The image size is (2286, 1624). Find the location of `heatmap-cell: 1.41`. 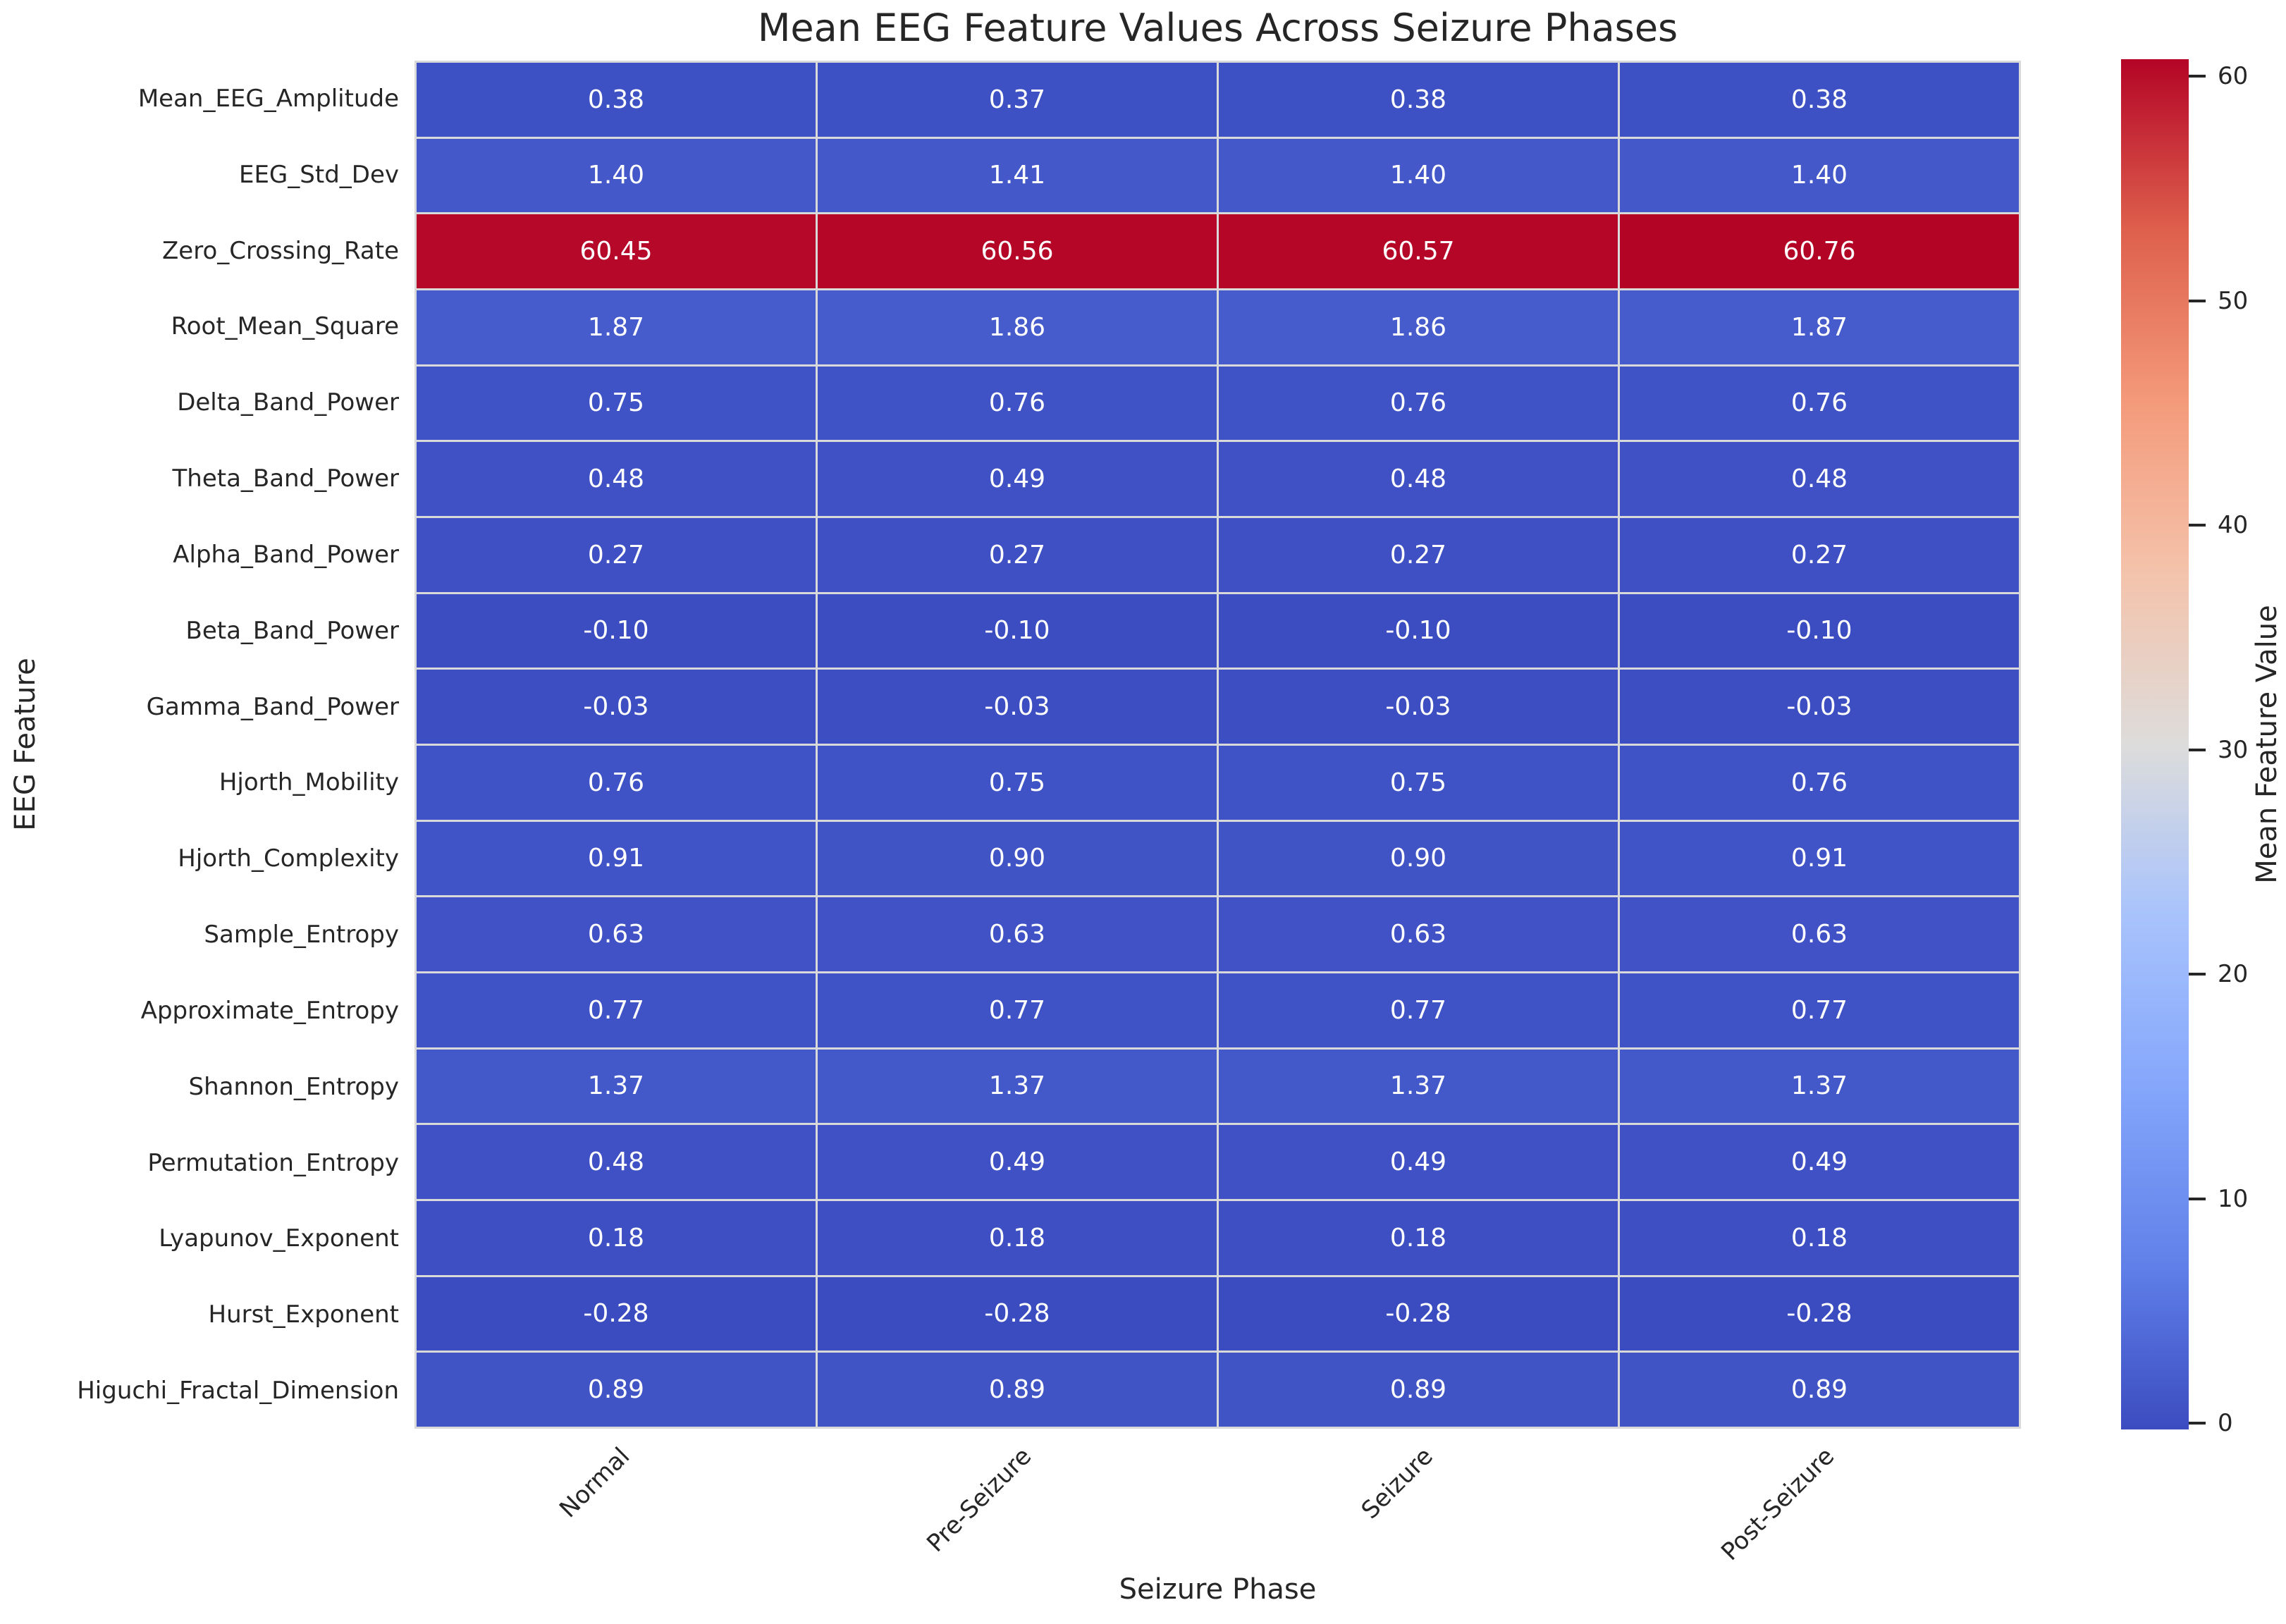

heatmap-cell: 1.41 is located at coordinates (1017, 176).